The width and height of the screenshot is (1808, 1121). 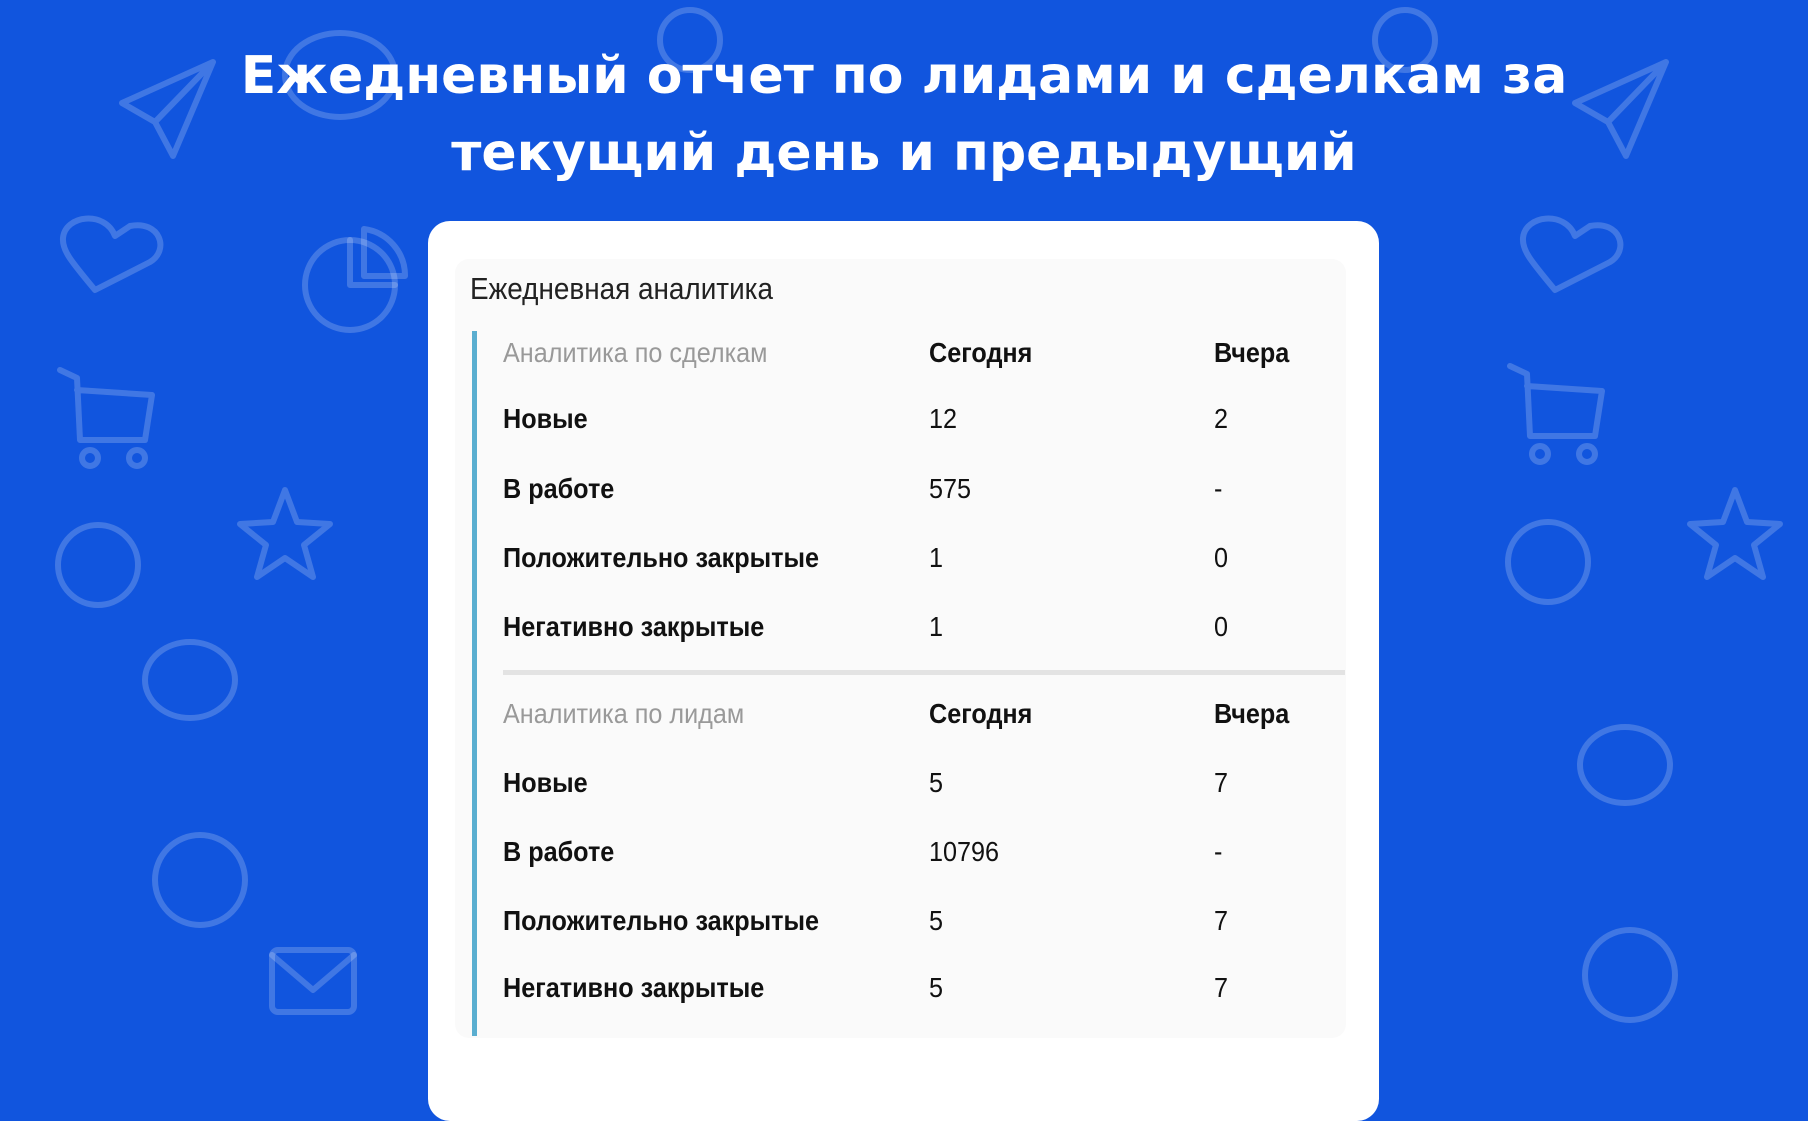 I want to click on deals-section-title: Аналитика по сделкам, so click(x=635, y=352).